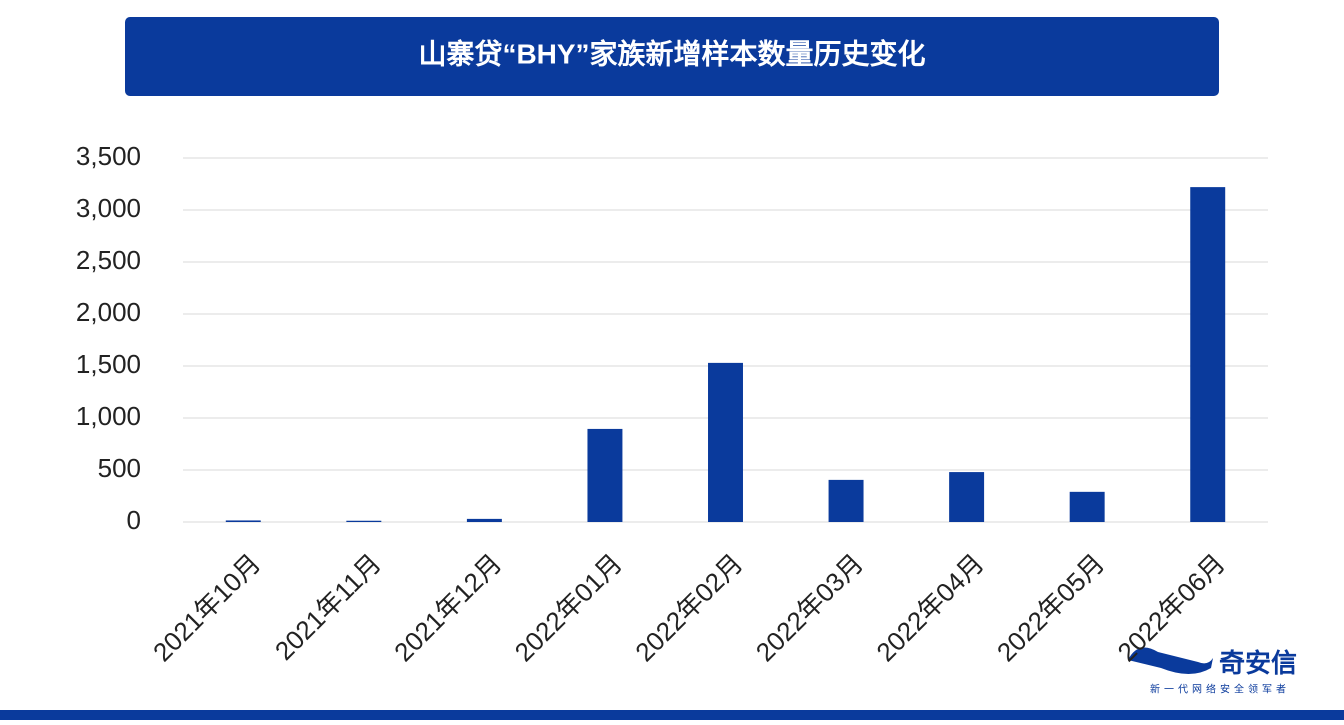  I want to click on footer-bar, so click(672, 715).